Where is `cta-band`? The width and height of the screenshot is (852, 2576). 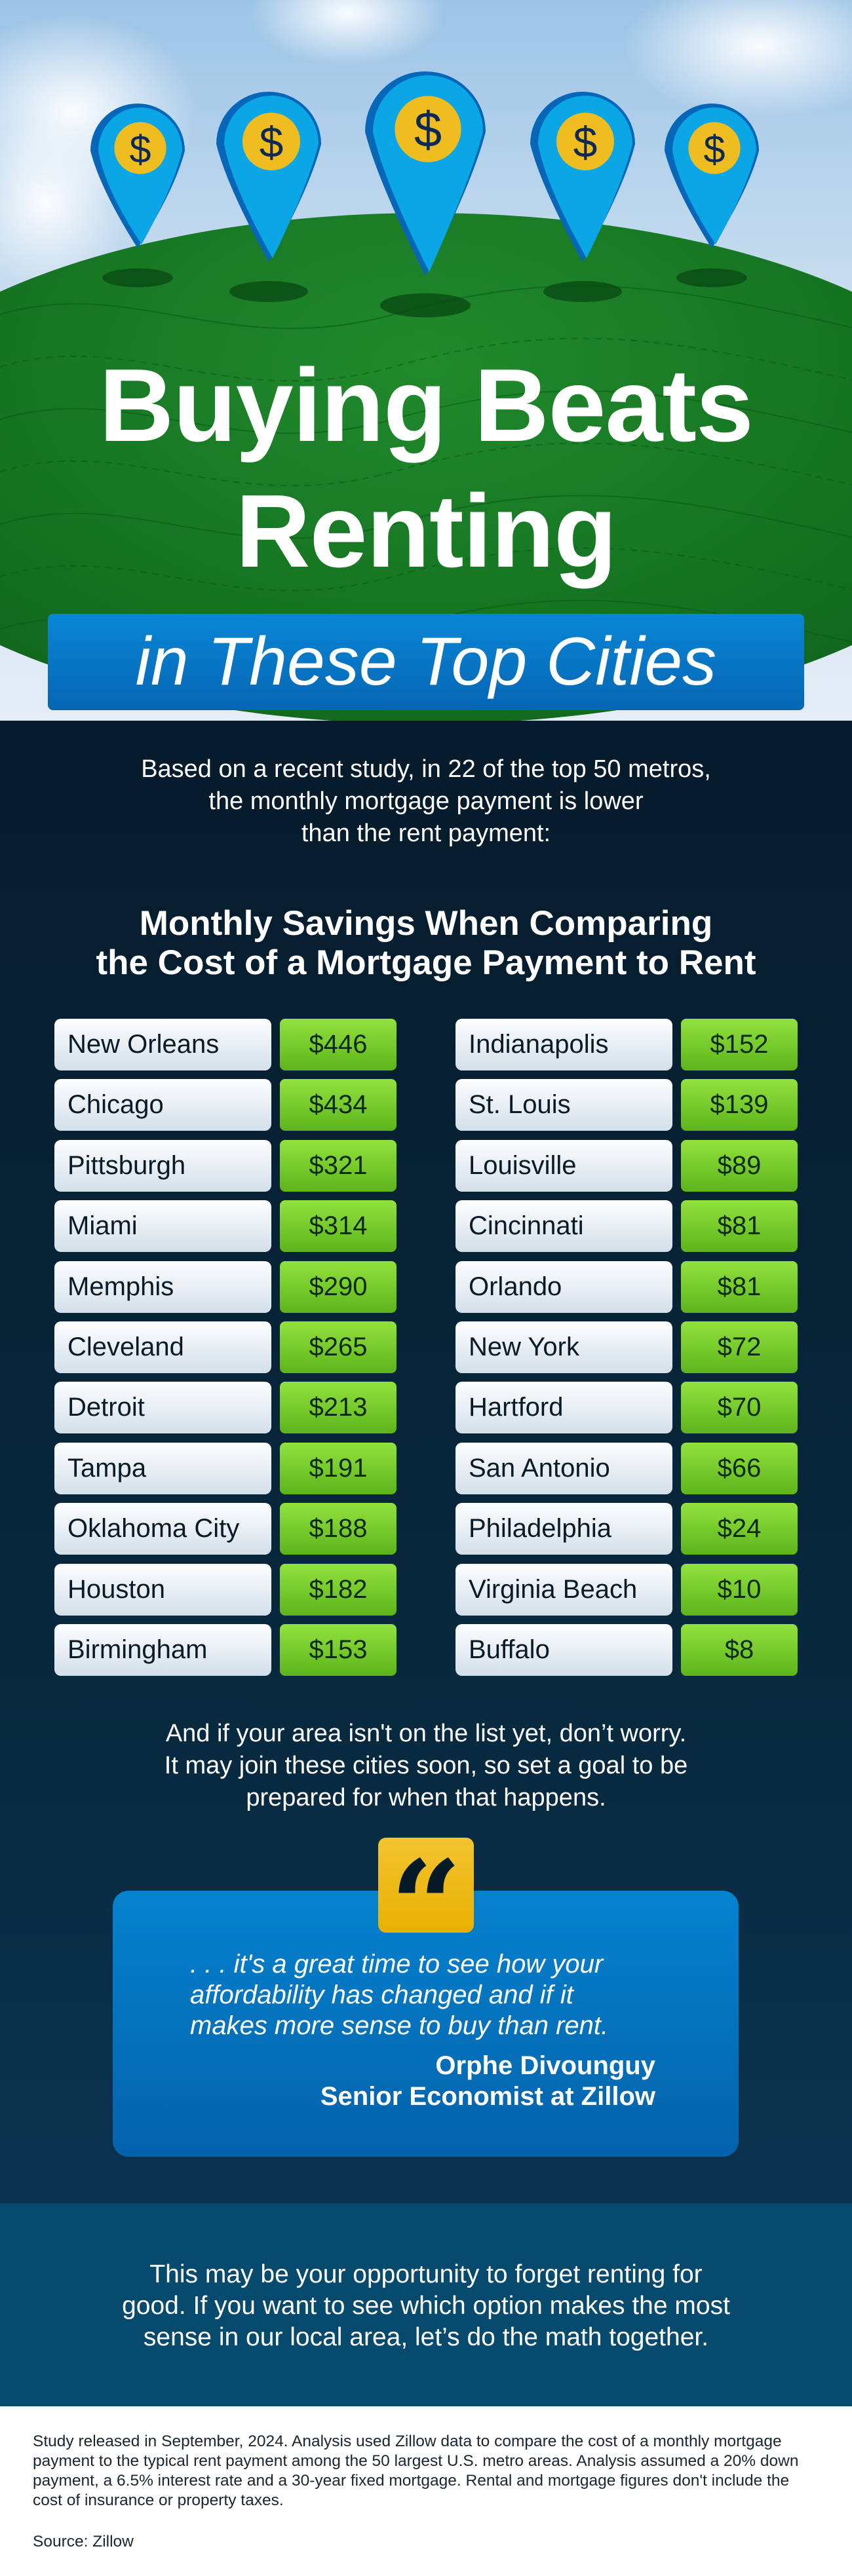
cta-band is located at coordinates (426, 2304).